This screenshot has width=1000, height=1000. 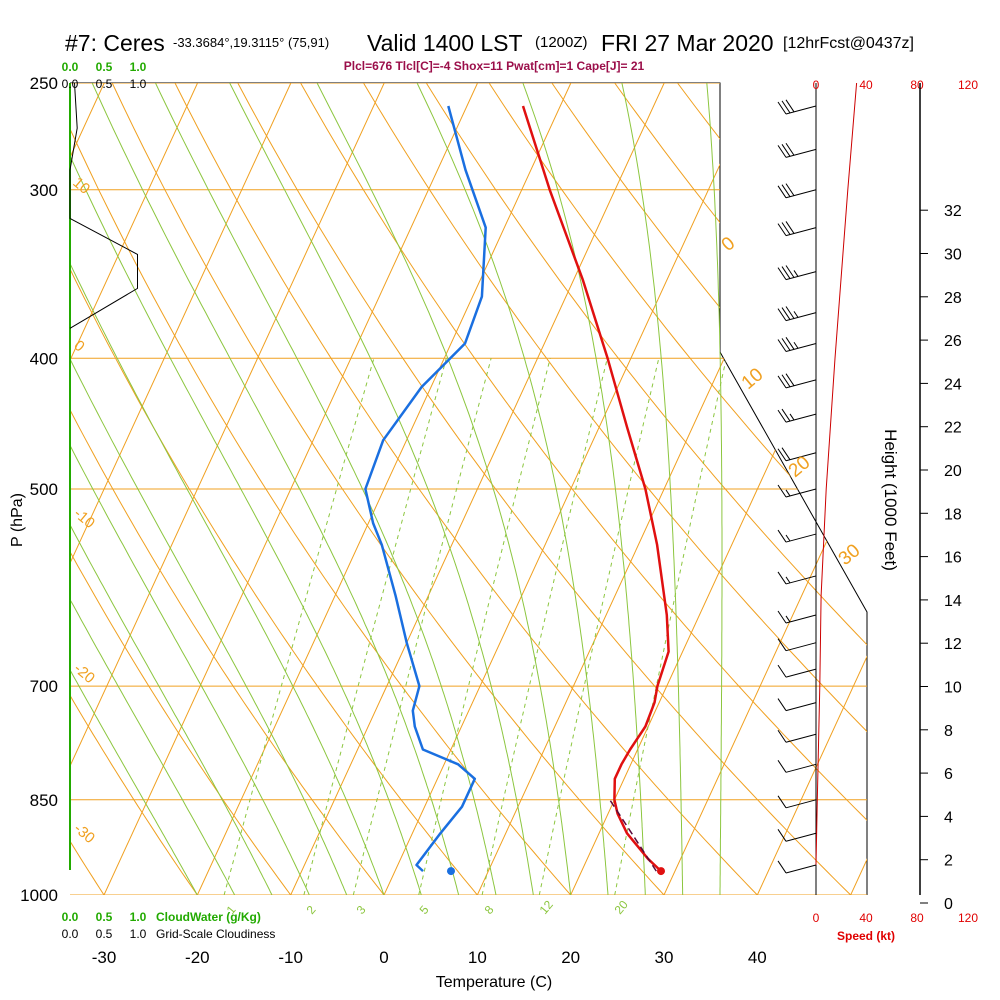 What do you see at coordinates (753, 379) in the screenshot?
I see `isotherm-label: 10` at bounding box center [753, 379].